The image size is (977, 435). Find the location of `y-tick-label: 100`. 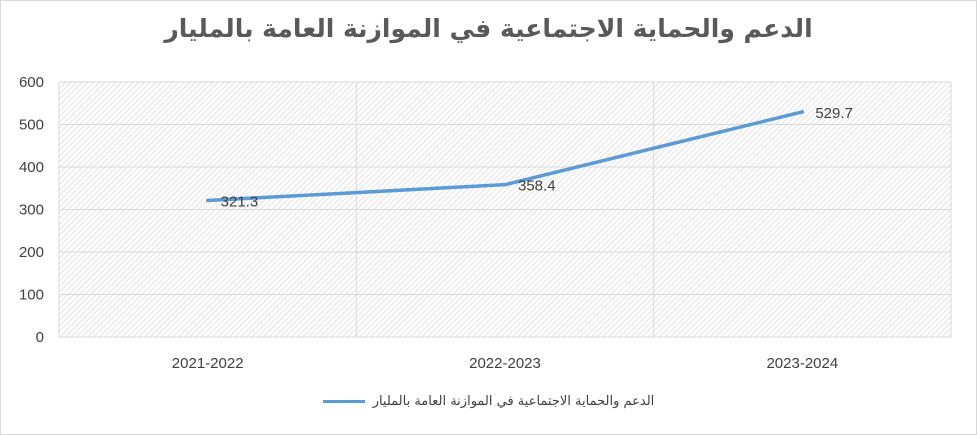

y-tick-label: 100 is located at coordinates (31, 295).